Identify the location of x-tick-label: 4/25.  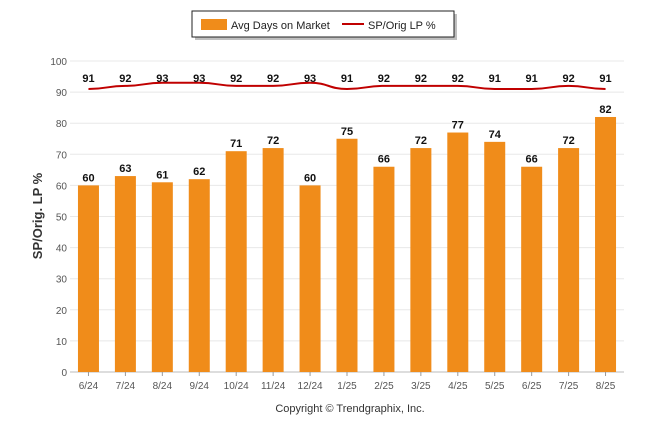
(458, 386).